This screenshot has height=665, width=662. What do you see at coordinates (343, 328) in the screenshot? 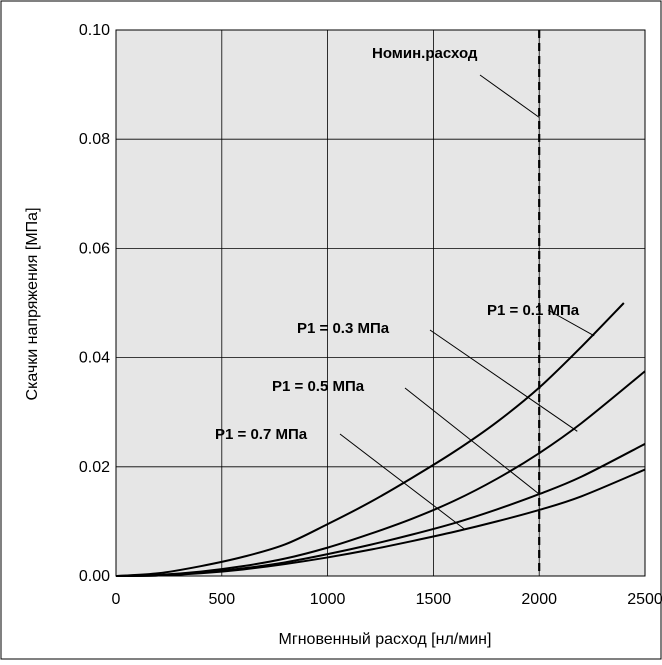
I see `annotation-label: P1 = 0.3 МПа` at bounding box center [343, 328].